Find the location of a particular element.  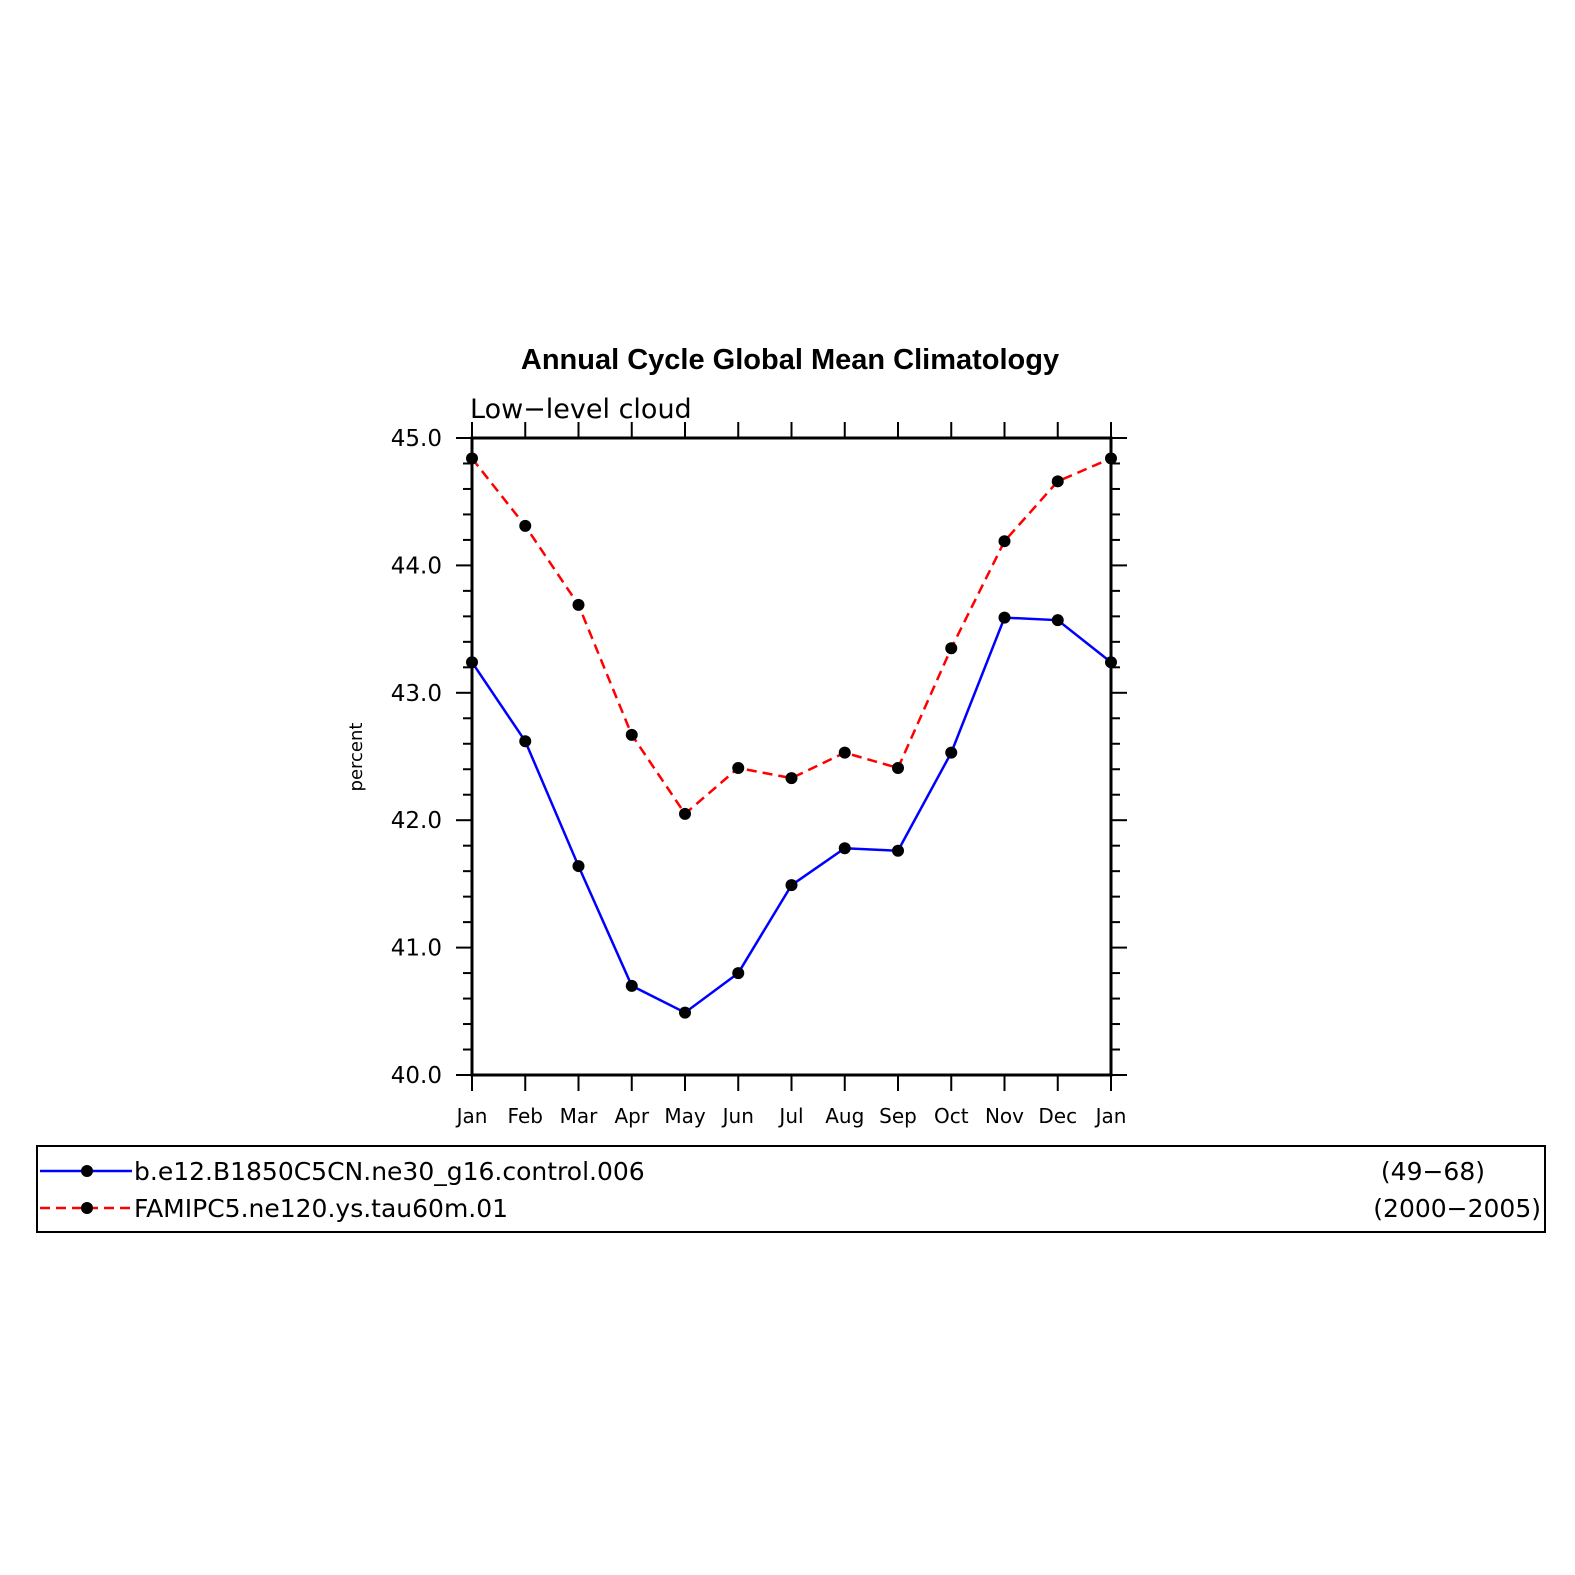

series-layer is located at coordinates (791, 735).